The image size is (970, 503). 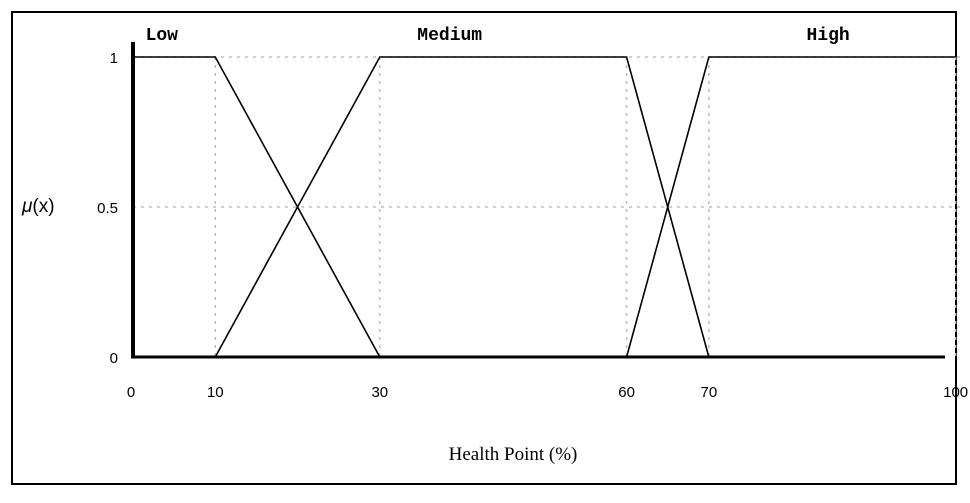 What do you see at coordinates (379, 392) in the screenshot?
I see `x-tick-label-30: 30` at bounding box center [379, 392].